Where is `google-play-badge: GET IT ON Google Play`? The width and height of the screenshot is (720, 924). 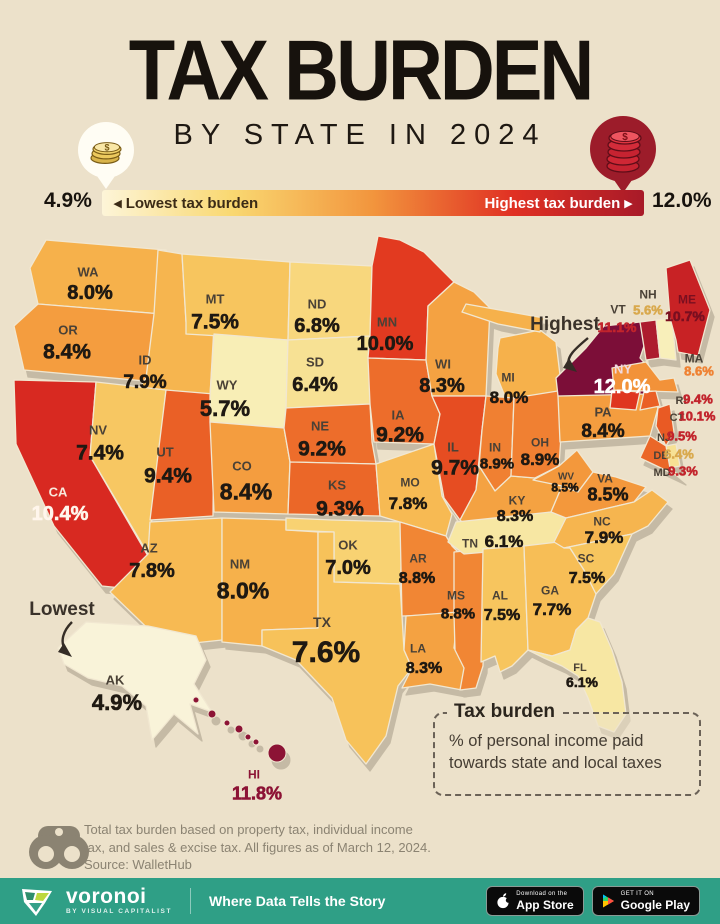
google-play-badge: GET IT ON Google Play is located at coordinates (645, 901).